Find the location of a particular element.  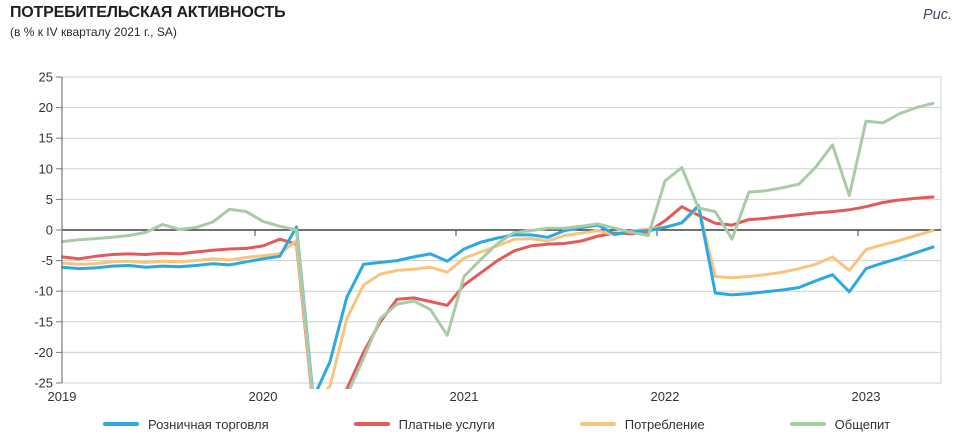

legend-item-1: Розничная торговля is located at coordinates (186, 424).